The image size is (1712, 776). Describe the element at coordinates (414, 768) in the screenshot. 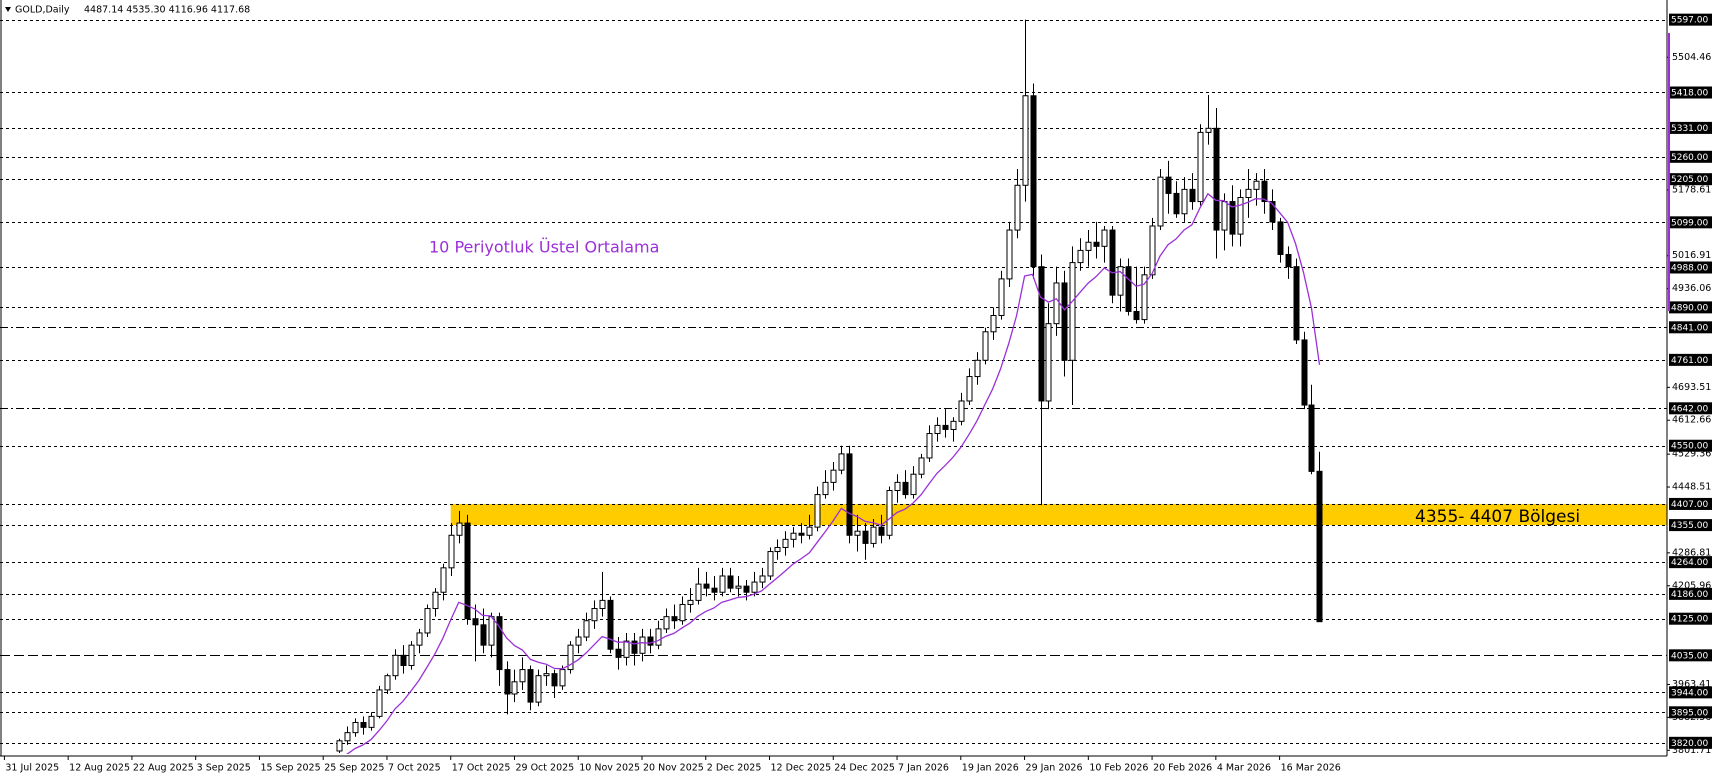

I see `x-tick-label: 7 Oct 2025` at that location.